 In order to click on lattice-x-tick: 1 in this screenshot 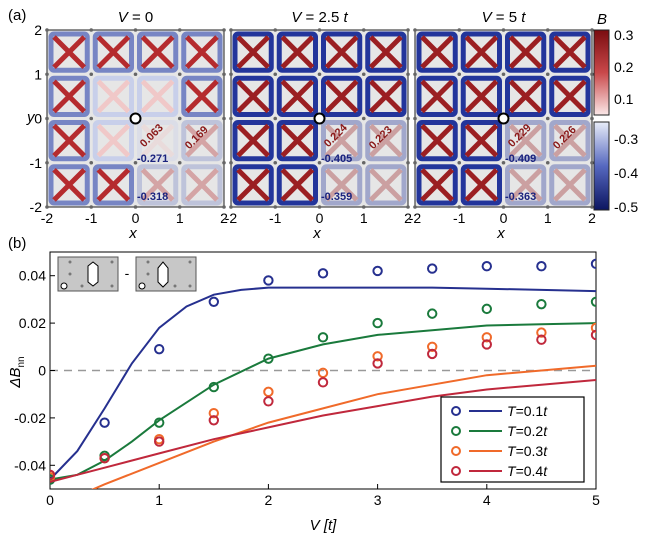, I will do `click(548, 218)`.